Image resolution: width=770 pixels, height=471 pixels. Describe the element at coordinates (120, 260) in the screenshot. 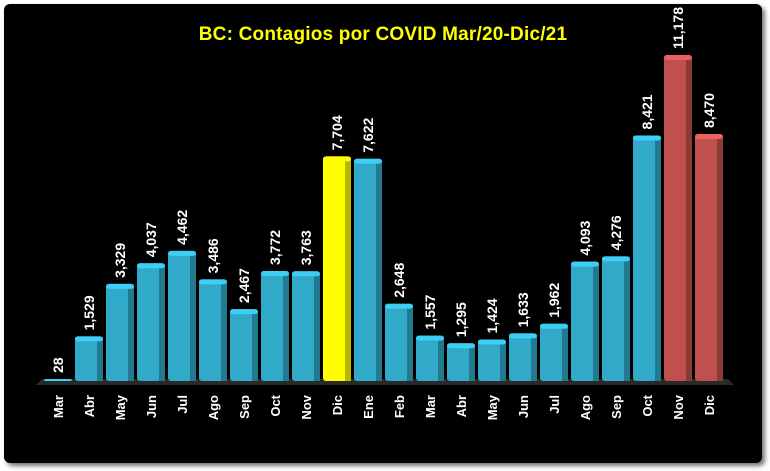

I see `bar-value-label: 3,329` at that location.